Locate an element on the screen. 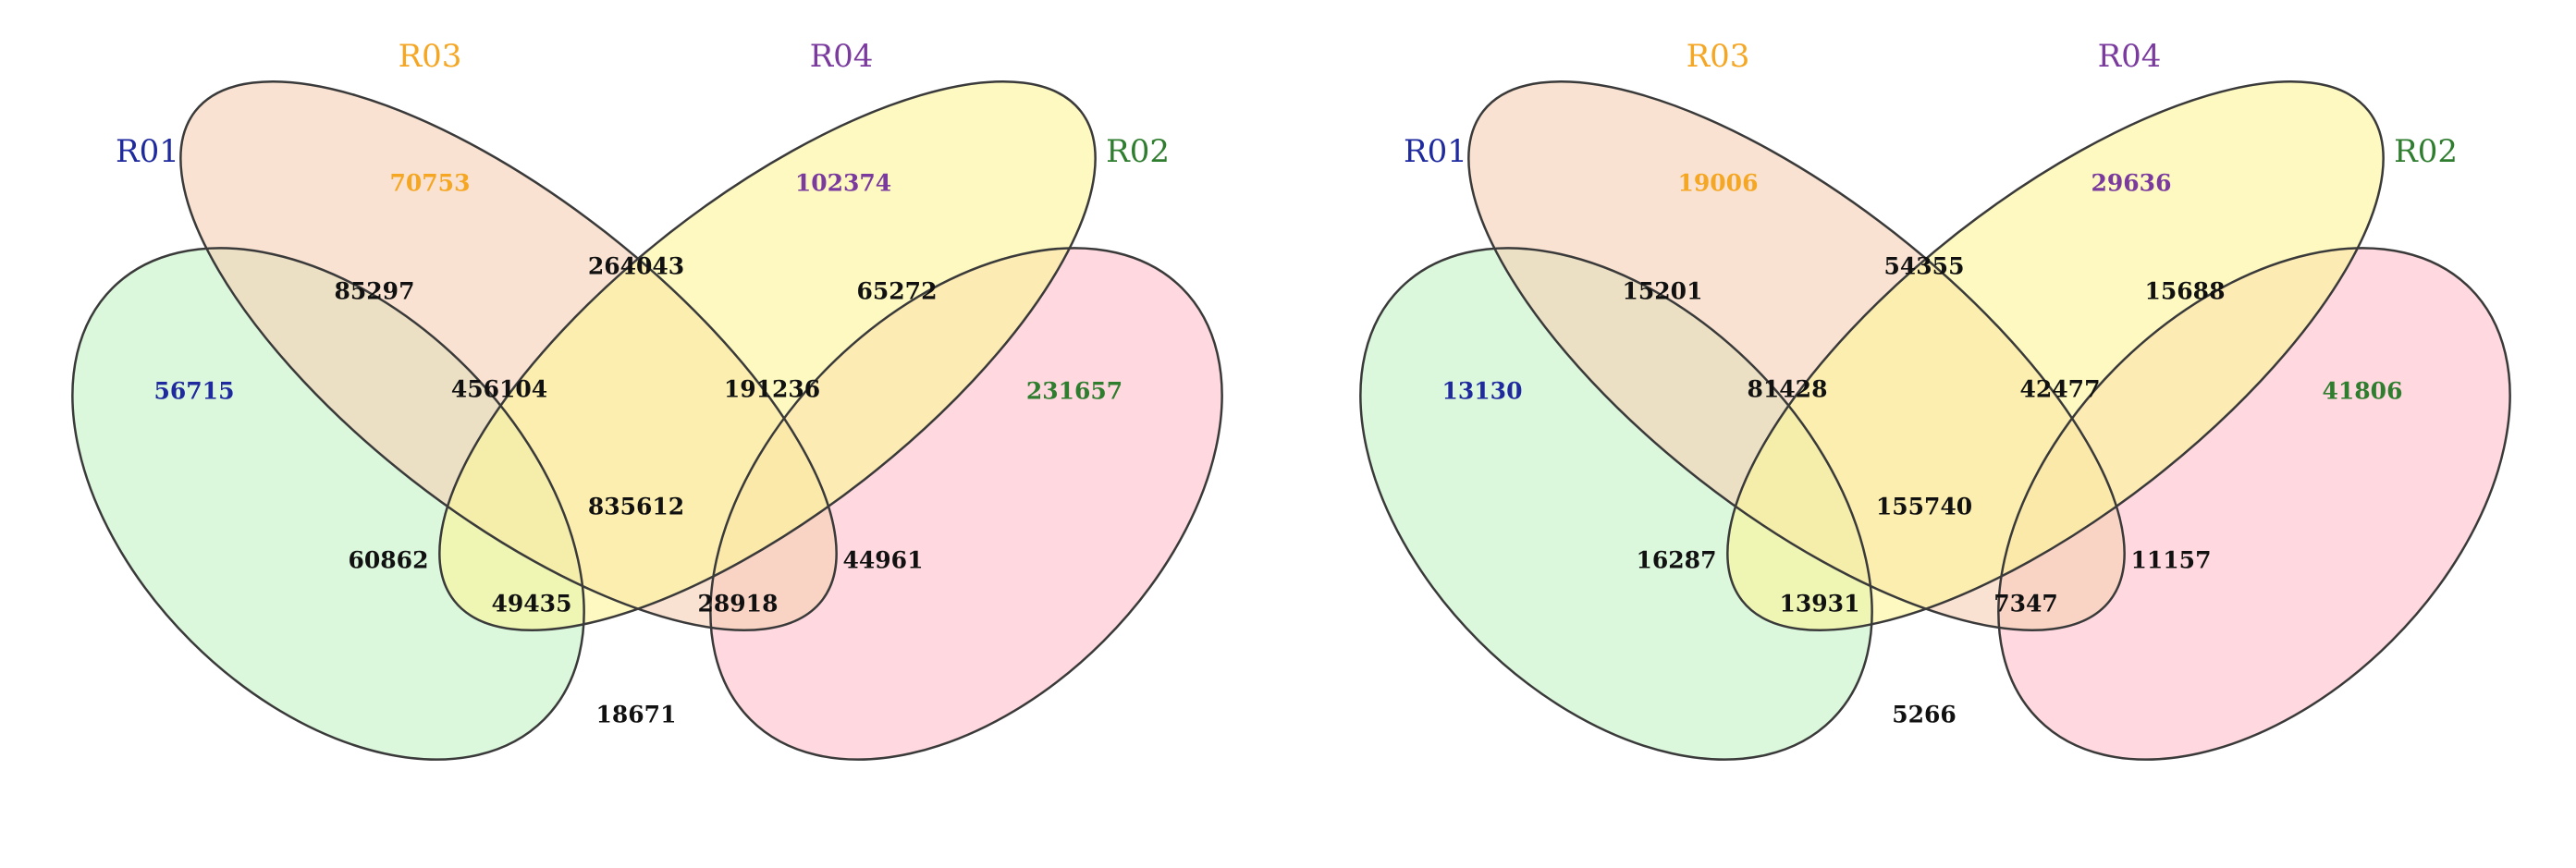  region-count-r01-r04: 60862 is located at coordinates (389, 560).